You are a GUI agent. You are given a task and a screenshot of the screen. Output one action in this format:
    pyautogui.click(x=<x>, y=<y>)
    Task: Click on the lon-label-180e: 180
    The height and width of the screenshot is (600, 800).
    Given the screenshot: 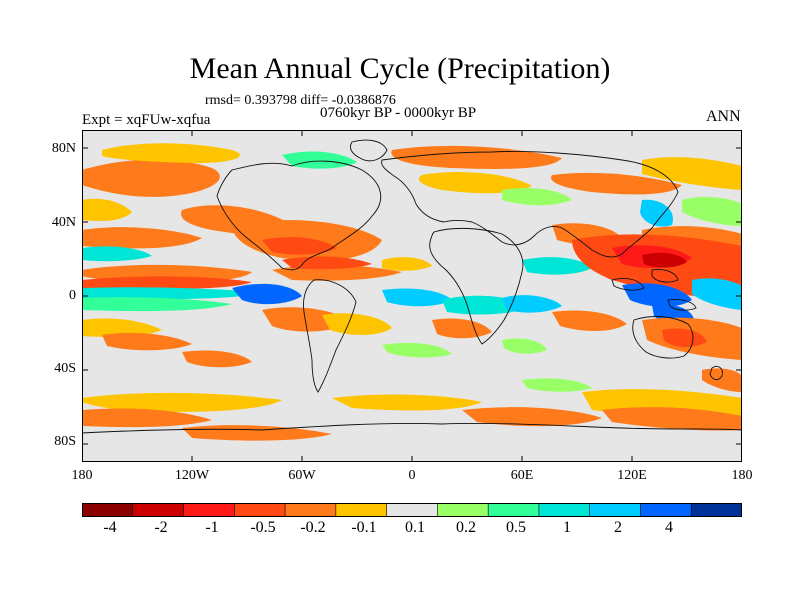 What is the action you would take?
    pyautogui.click(x=742, y=475)
    